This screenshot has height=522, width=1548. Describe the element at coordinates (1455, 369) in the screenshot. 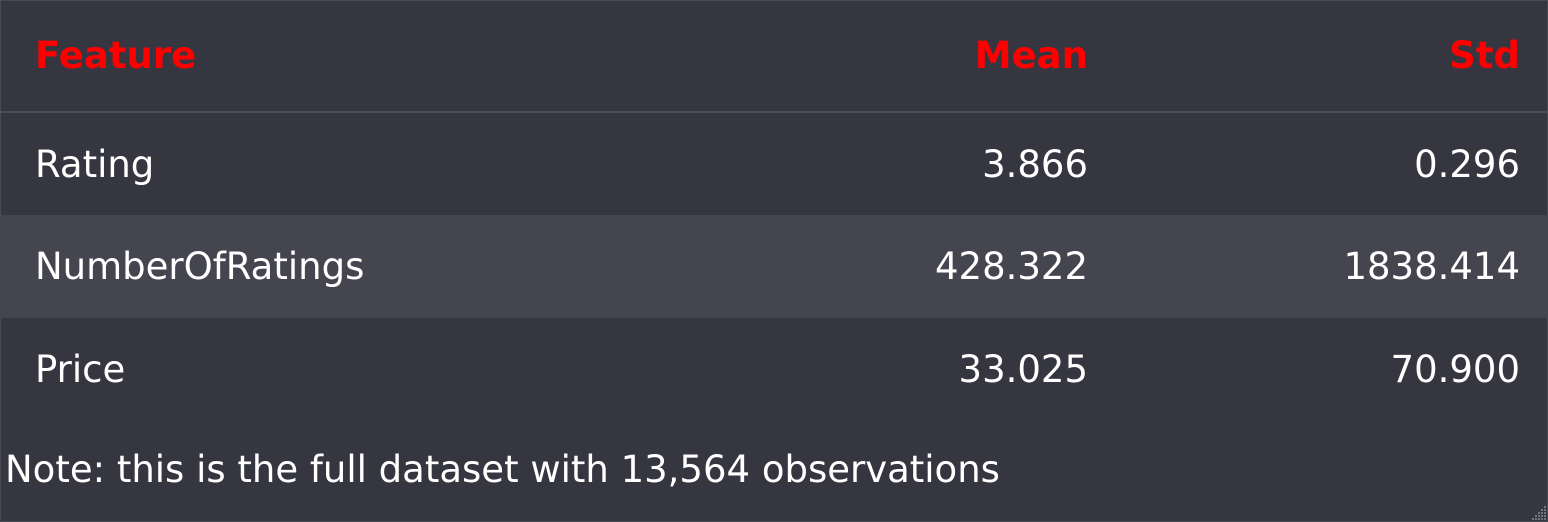

I see `std-cell: 70.900` at that location.